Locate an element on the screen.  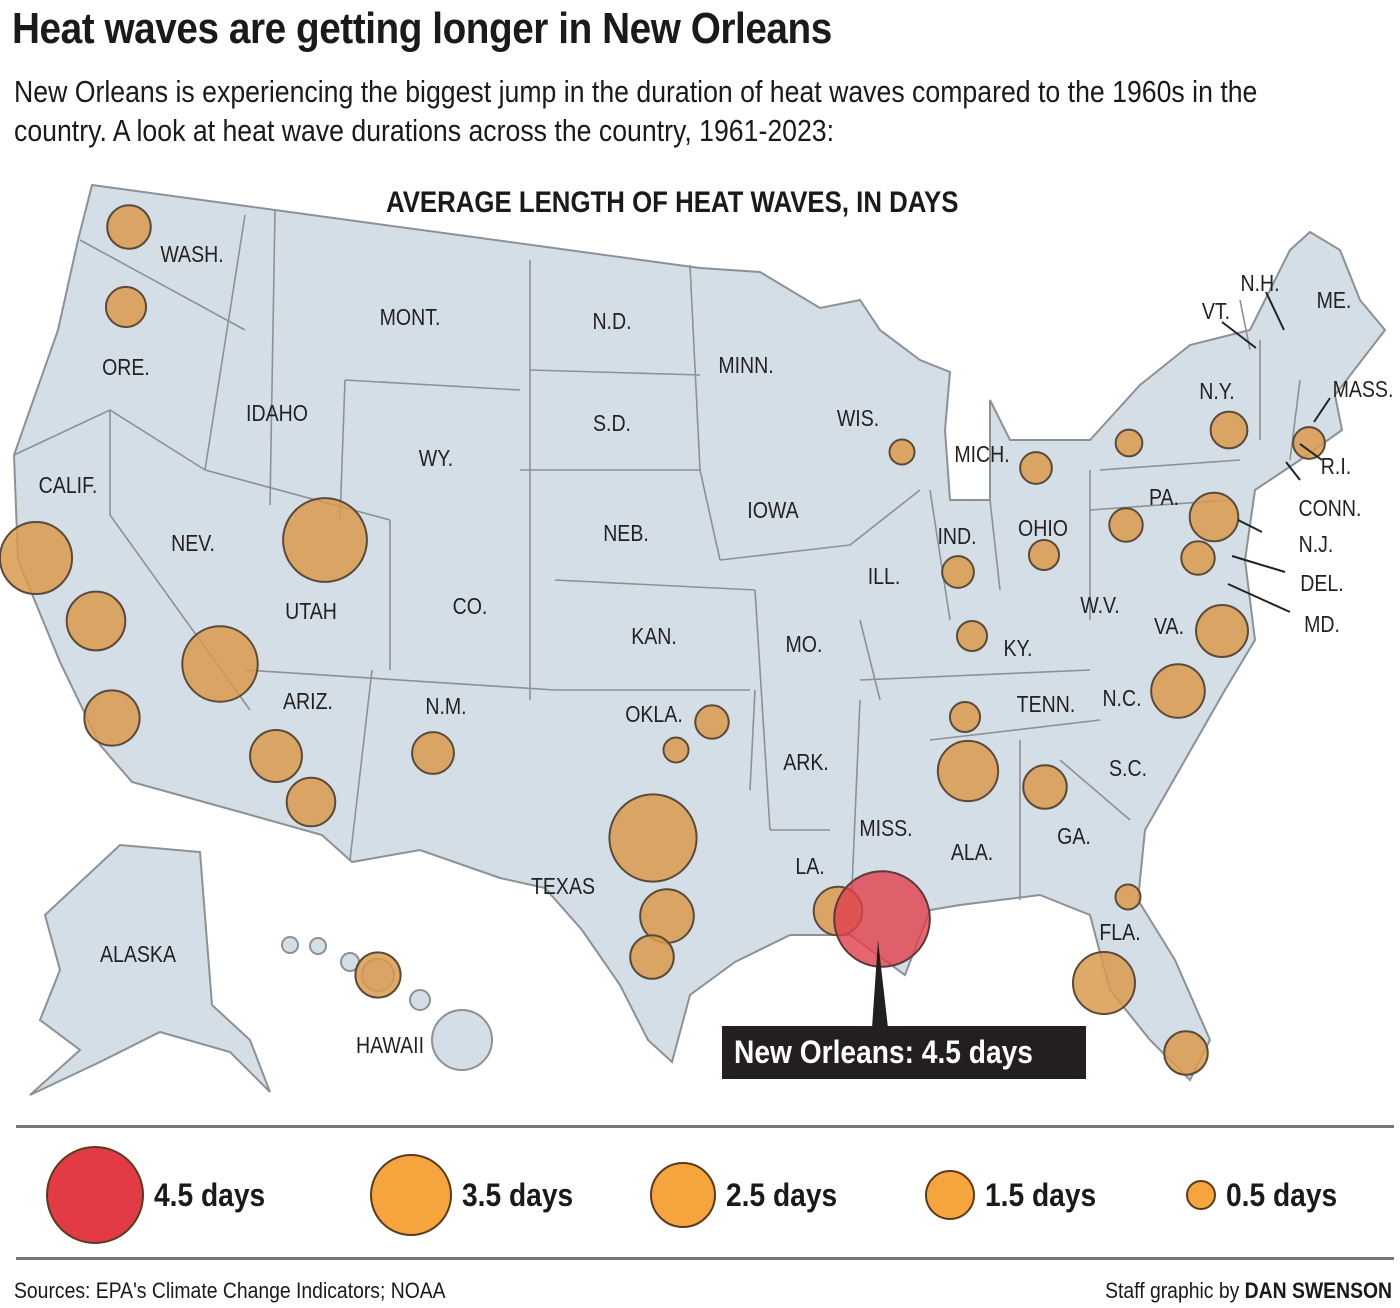
state-label-nm: N.M. is located at coordinates (445, 707).